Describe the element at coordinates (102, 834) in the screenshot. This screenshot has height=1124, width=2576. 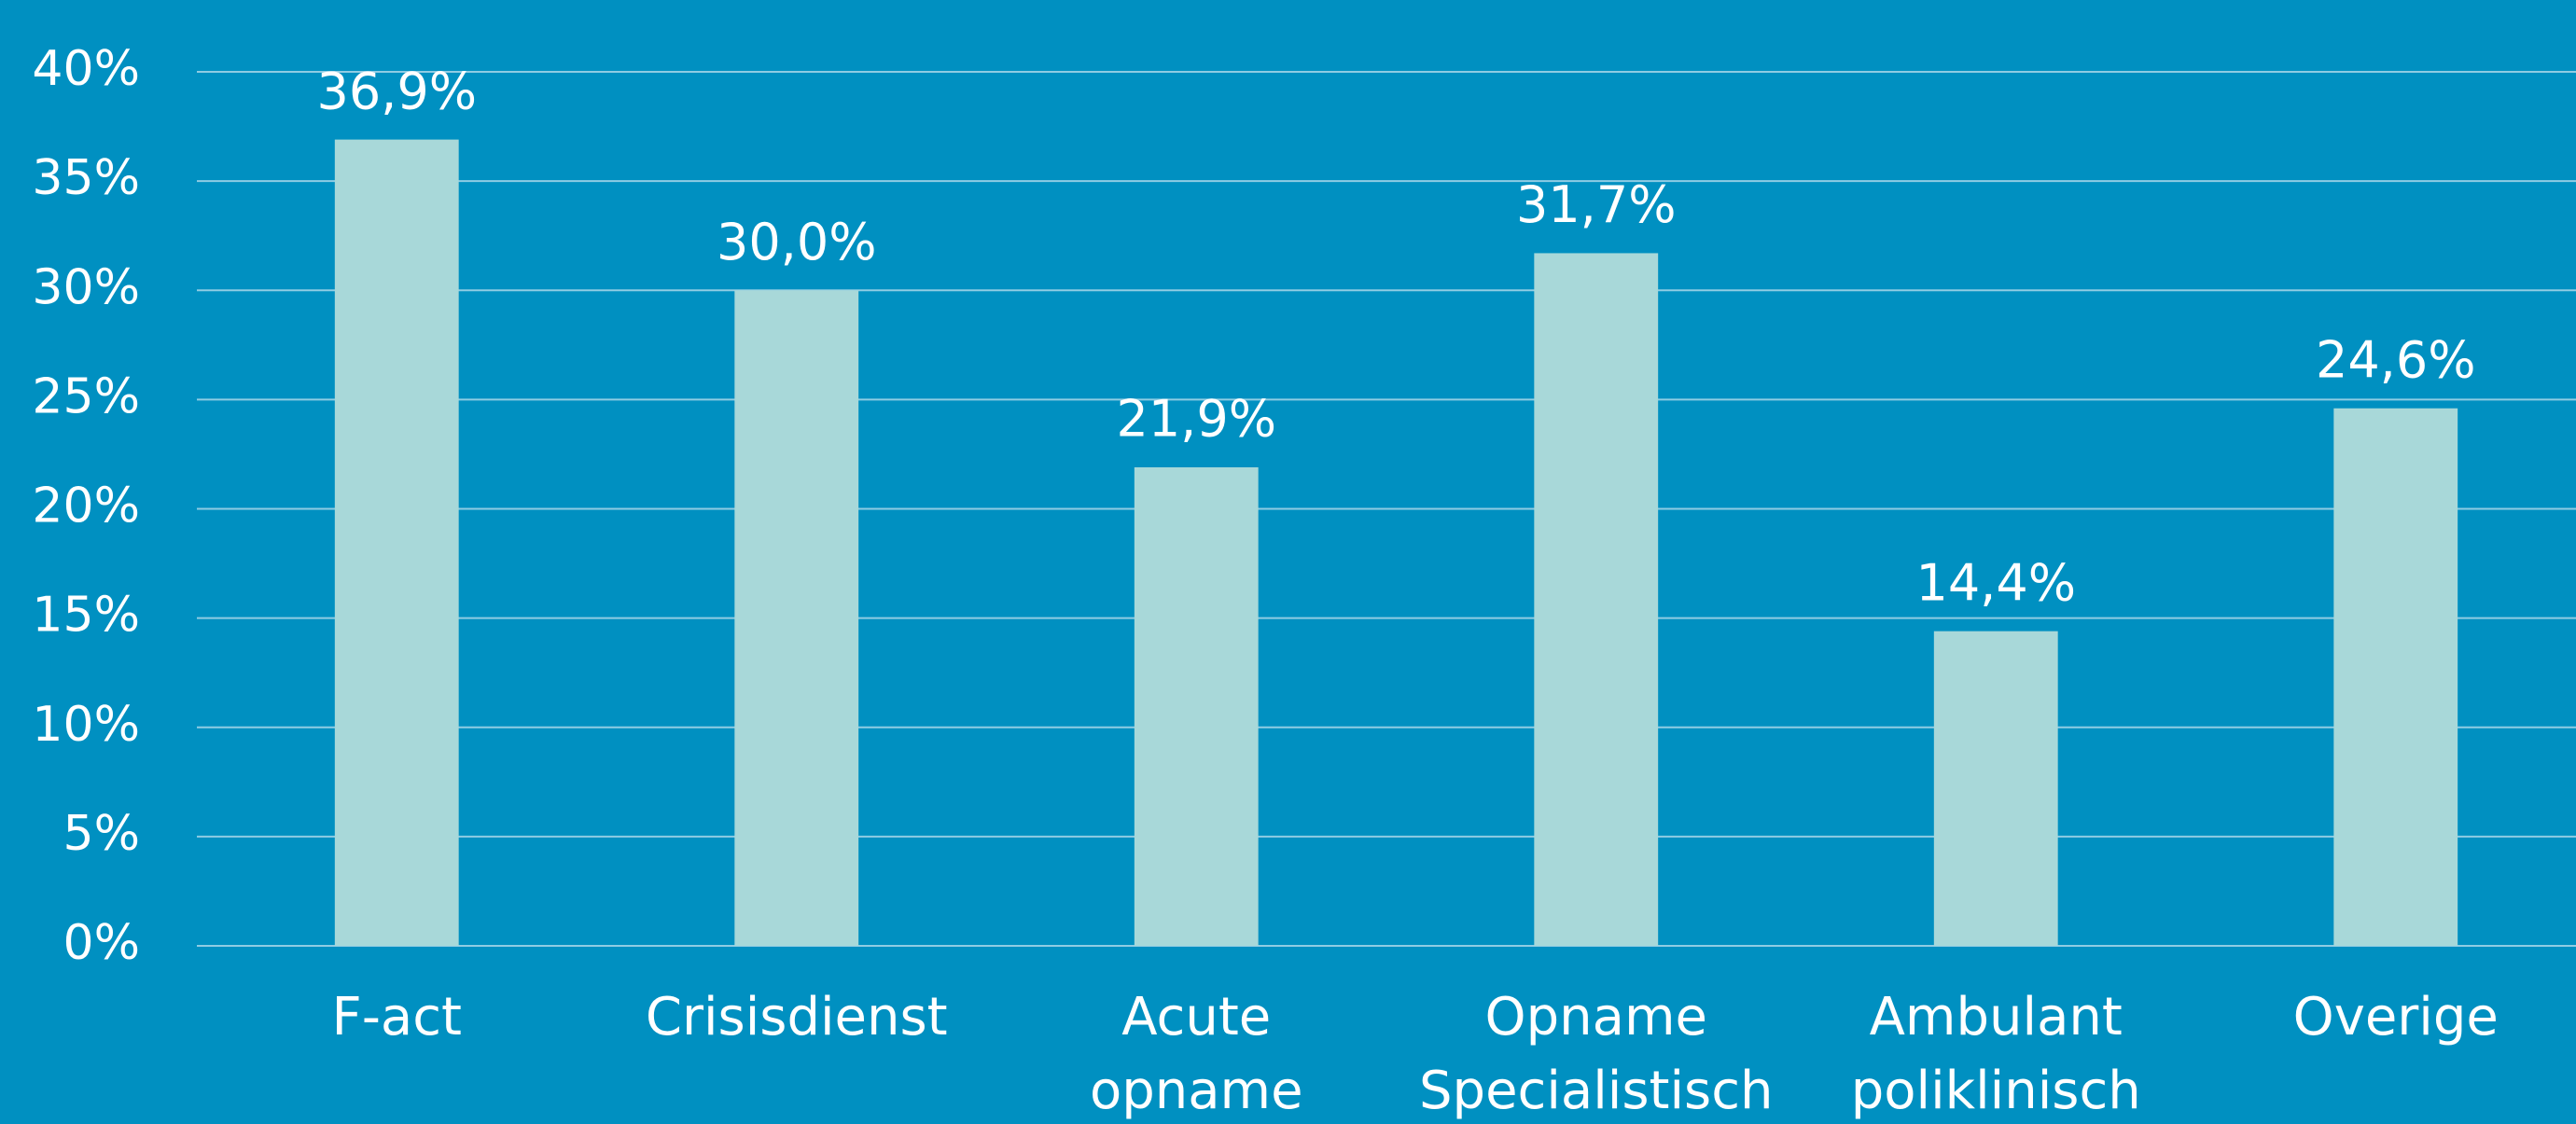
I see `y-tick-label: 5%` at that location.